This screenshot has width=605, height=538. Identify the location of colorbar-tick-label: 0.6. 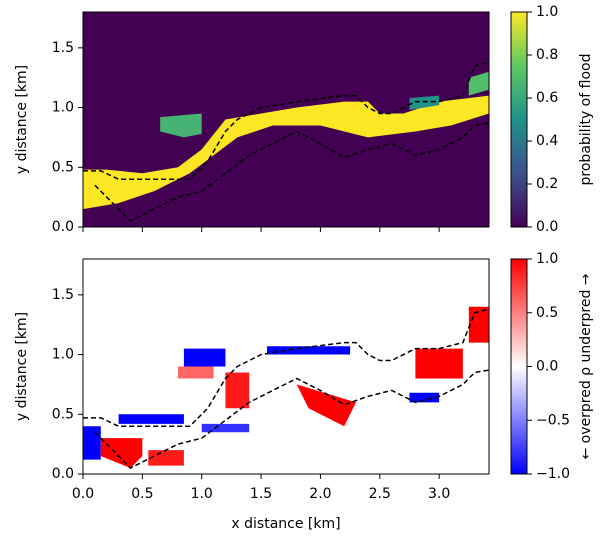
(547, 98).